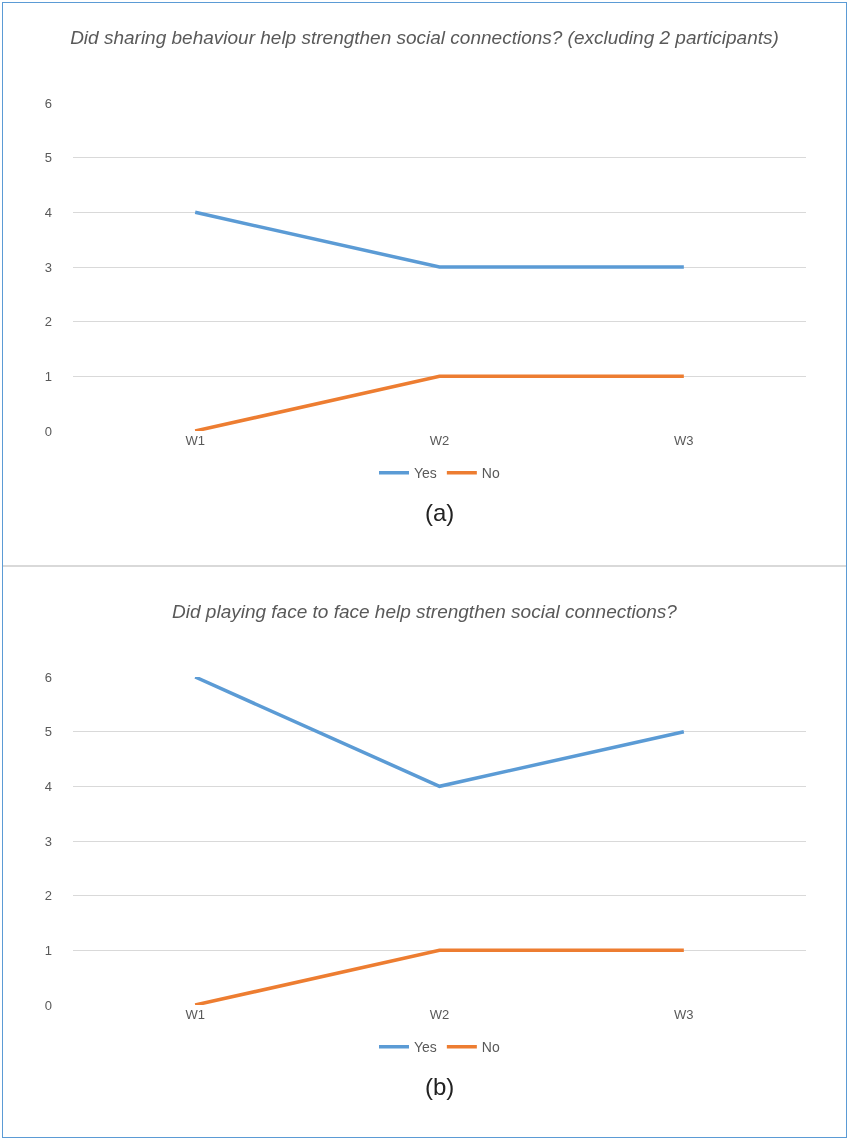 This screenshot has height=1142, width=851. I want to click on text: (b), so click(440, 1086).